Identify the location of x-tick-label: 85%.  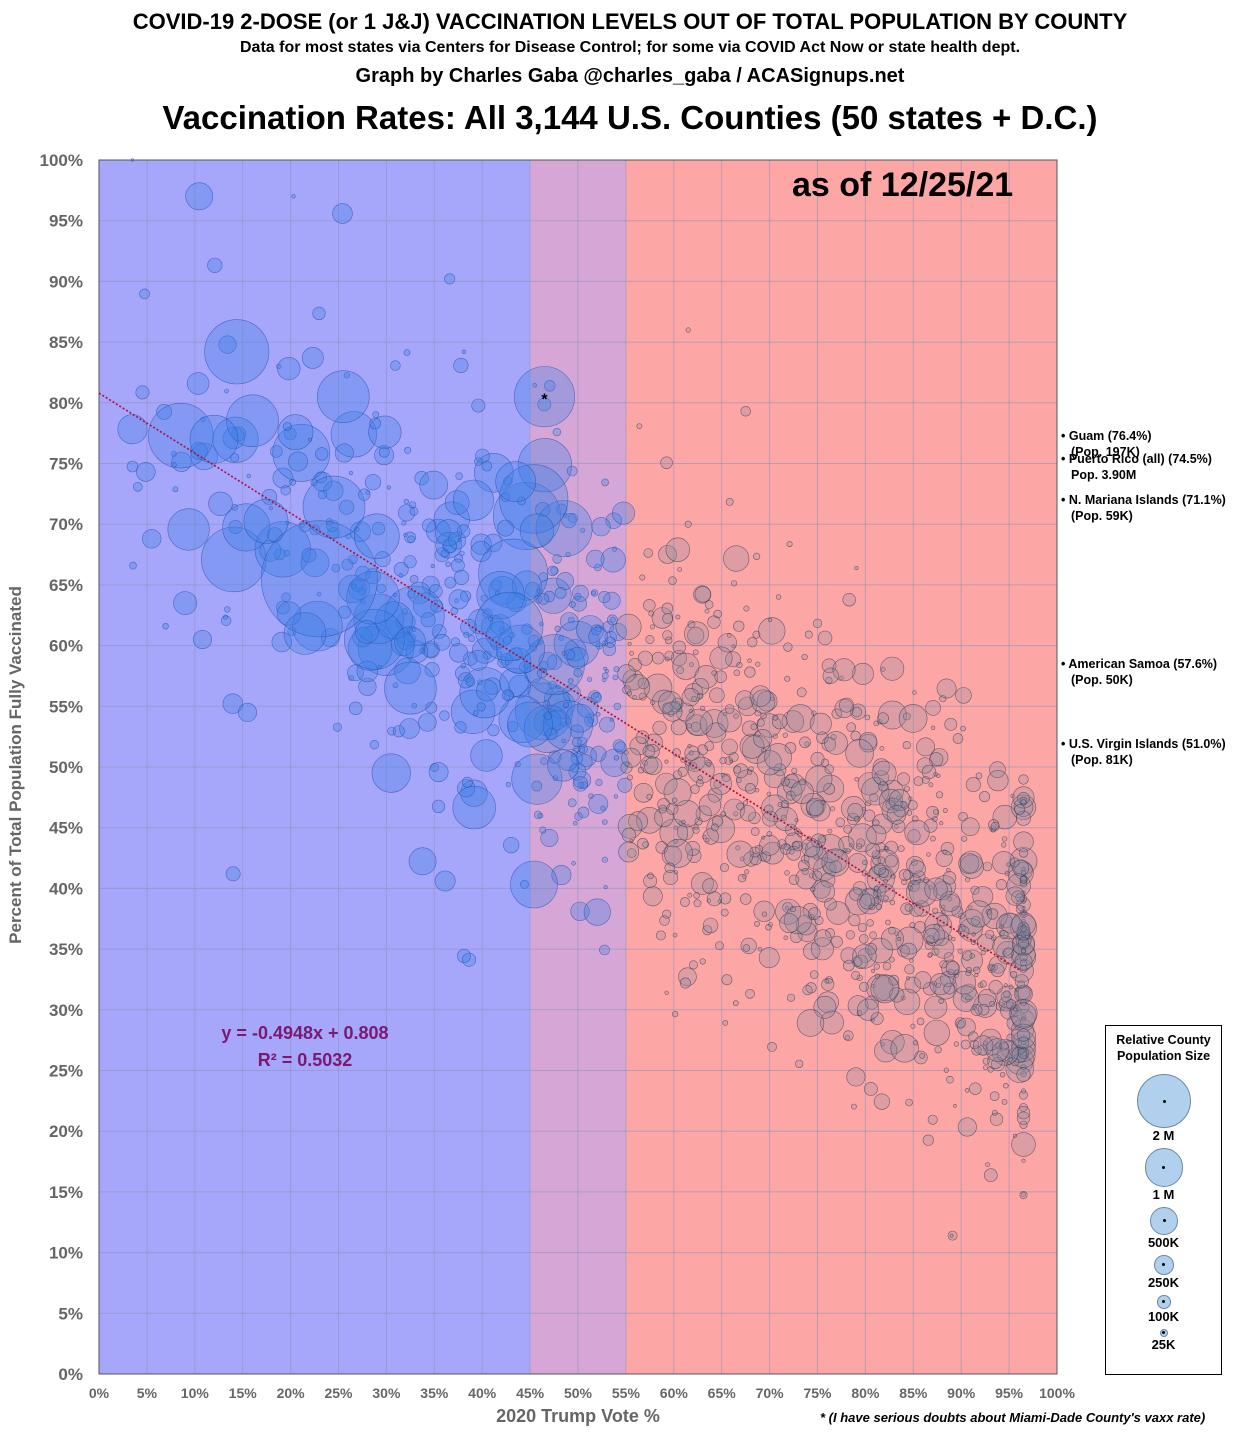
(913, 1393).